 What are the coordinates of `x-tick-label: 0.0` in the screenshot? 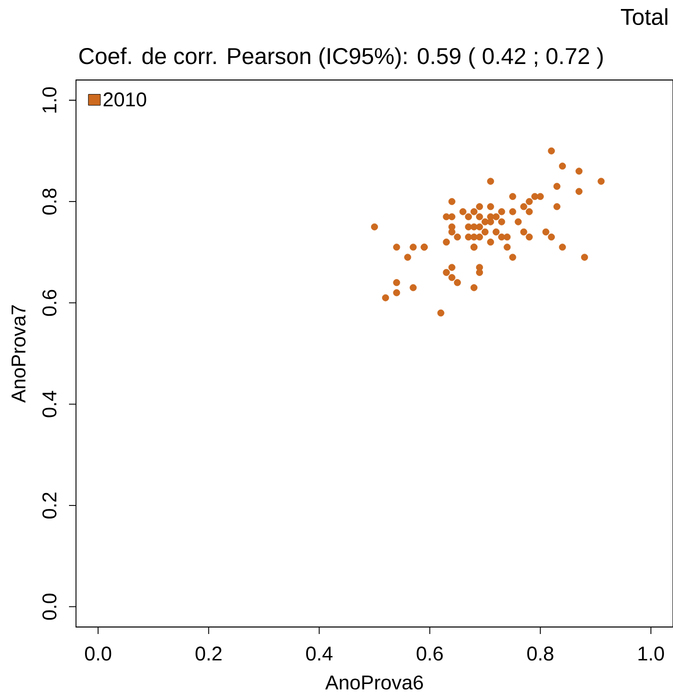 It's located at (97, 653).